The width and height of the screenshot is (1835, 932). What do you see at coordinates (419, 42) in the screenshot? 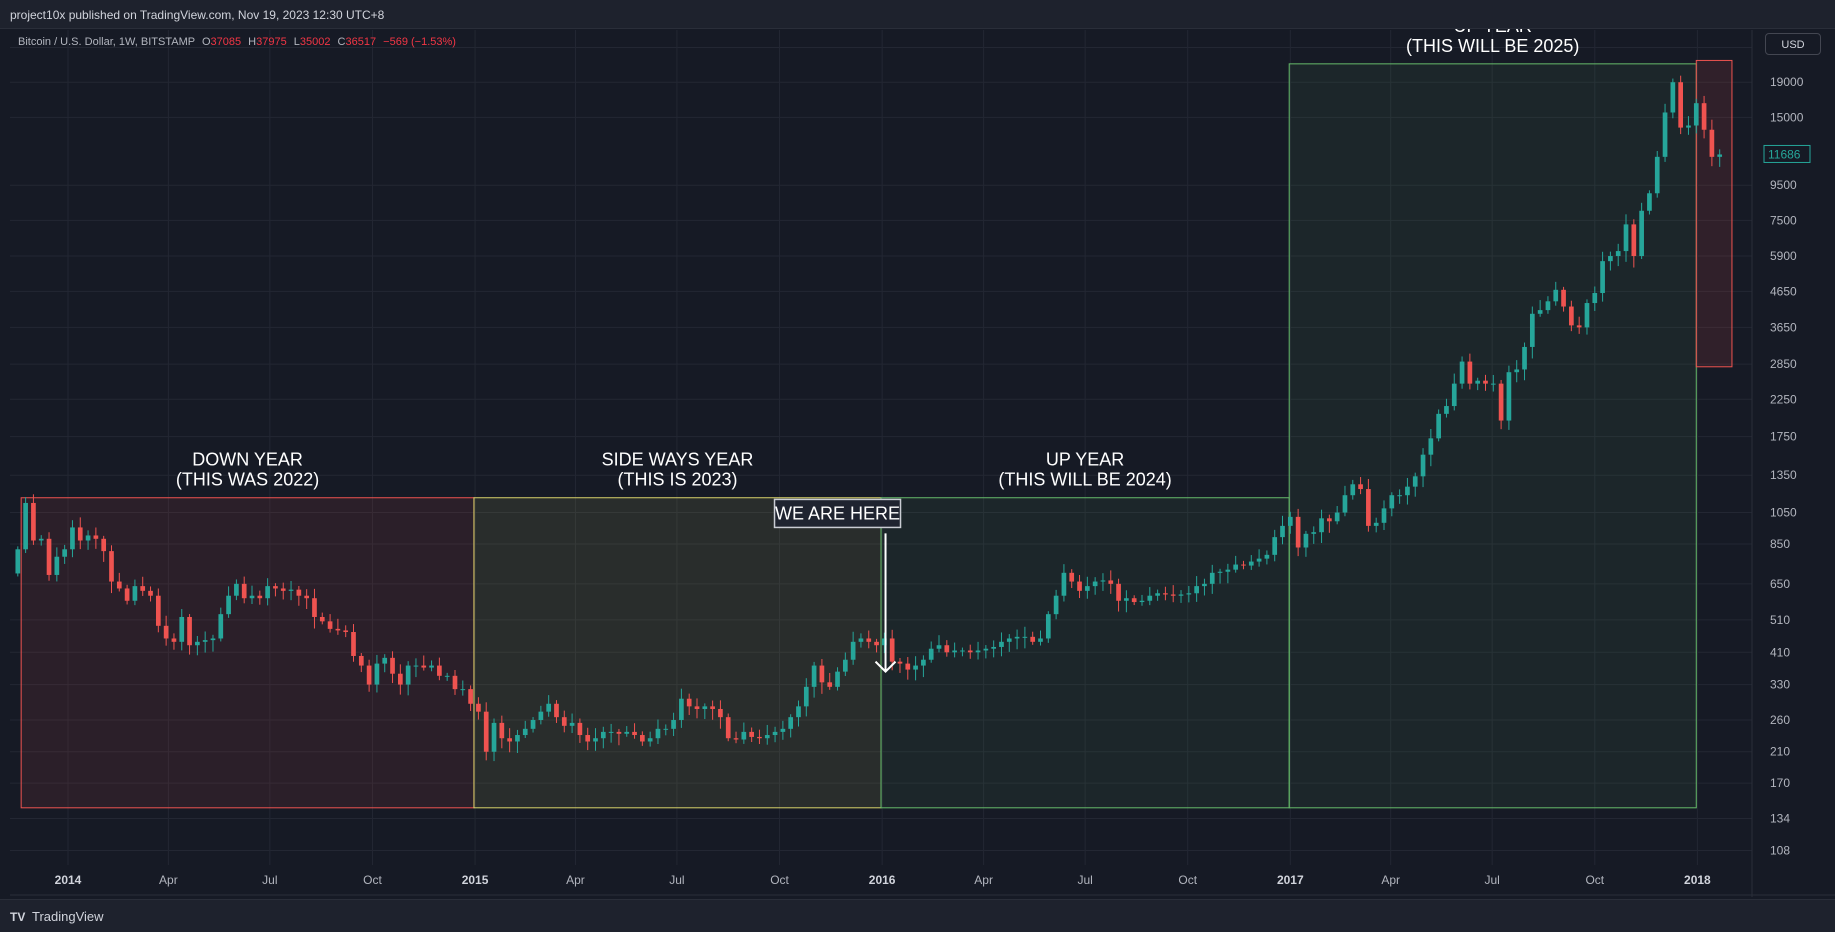
I see `change-value: −569 (−1.53%)` at bounding box center [419, 42].